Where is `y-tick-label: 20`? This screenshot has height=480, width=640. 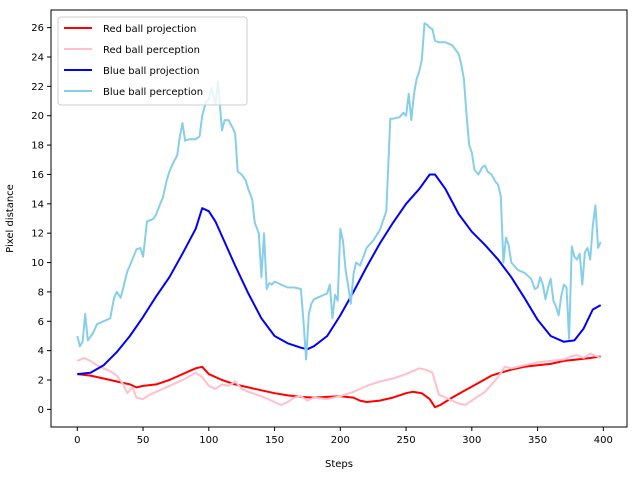 y-tick-label: 20 is located at coordinates (37, 116).